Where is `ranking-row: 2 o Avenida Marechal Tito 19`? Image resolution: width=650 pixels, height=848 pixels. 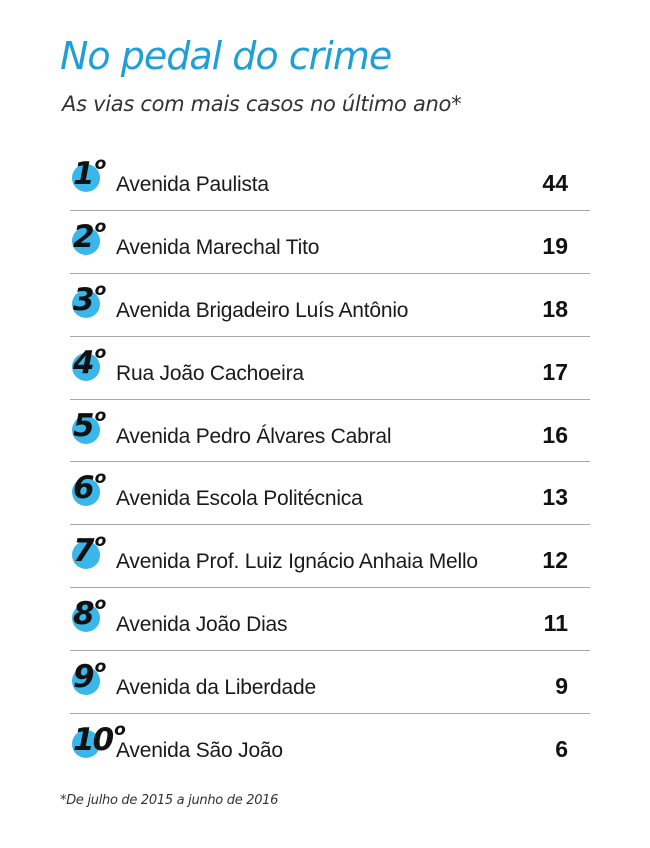
ranking-row: 2 o Avenida Marechal Tito 19 is located at coordinates (330, 242).